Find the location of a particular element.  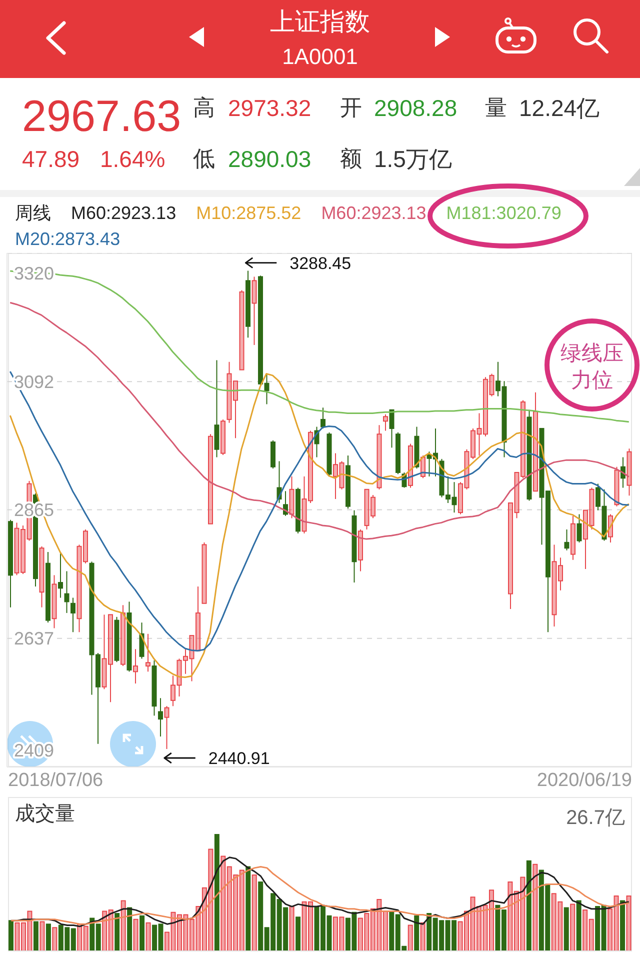

text: 47.89 is located at coordinates (51, 159).